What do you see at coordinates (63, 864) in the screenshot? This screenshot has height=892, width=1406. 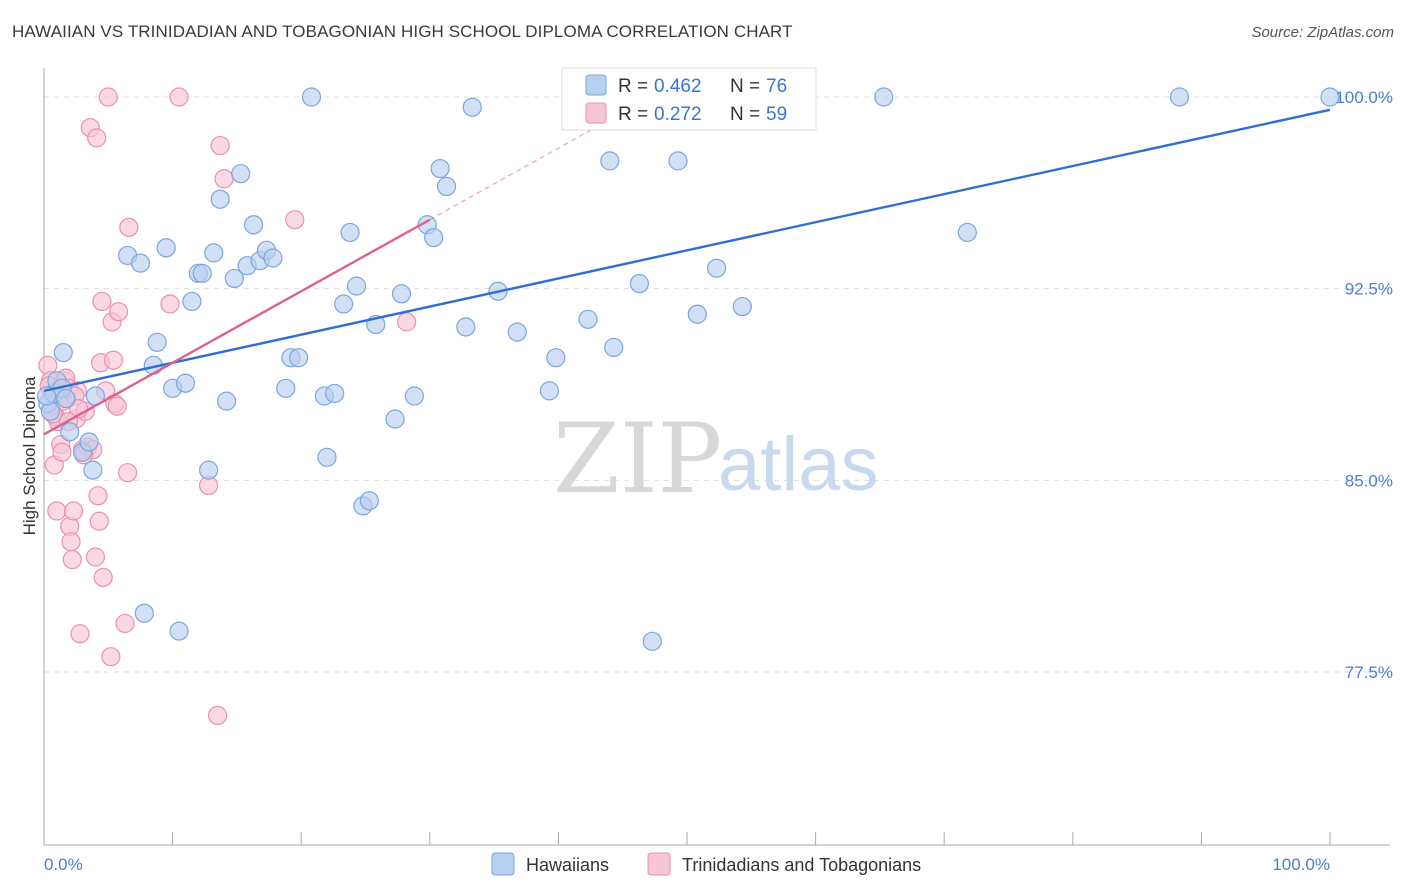 I see `x-tick-label-min: 0.0%` at bounding box center [63, 864].